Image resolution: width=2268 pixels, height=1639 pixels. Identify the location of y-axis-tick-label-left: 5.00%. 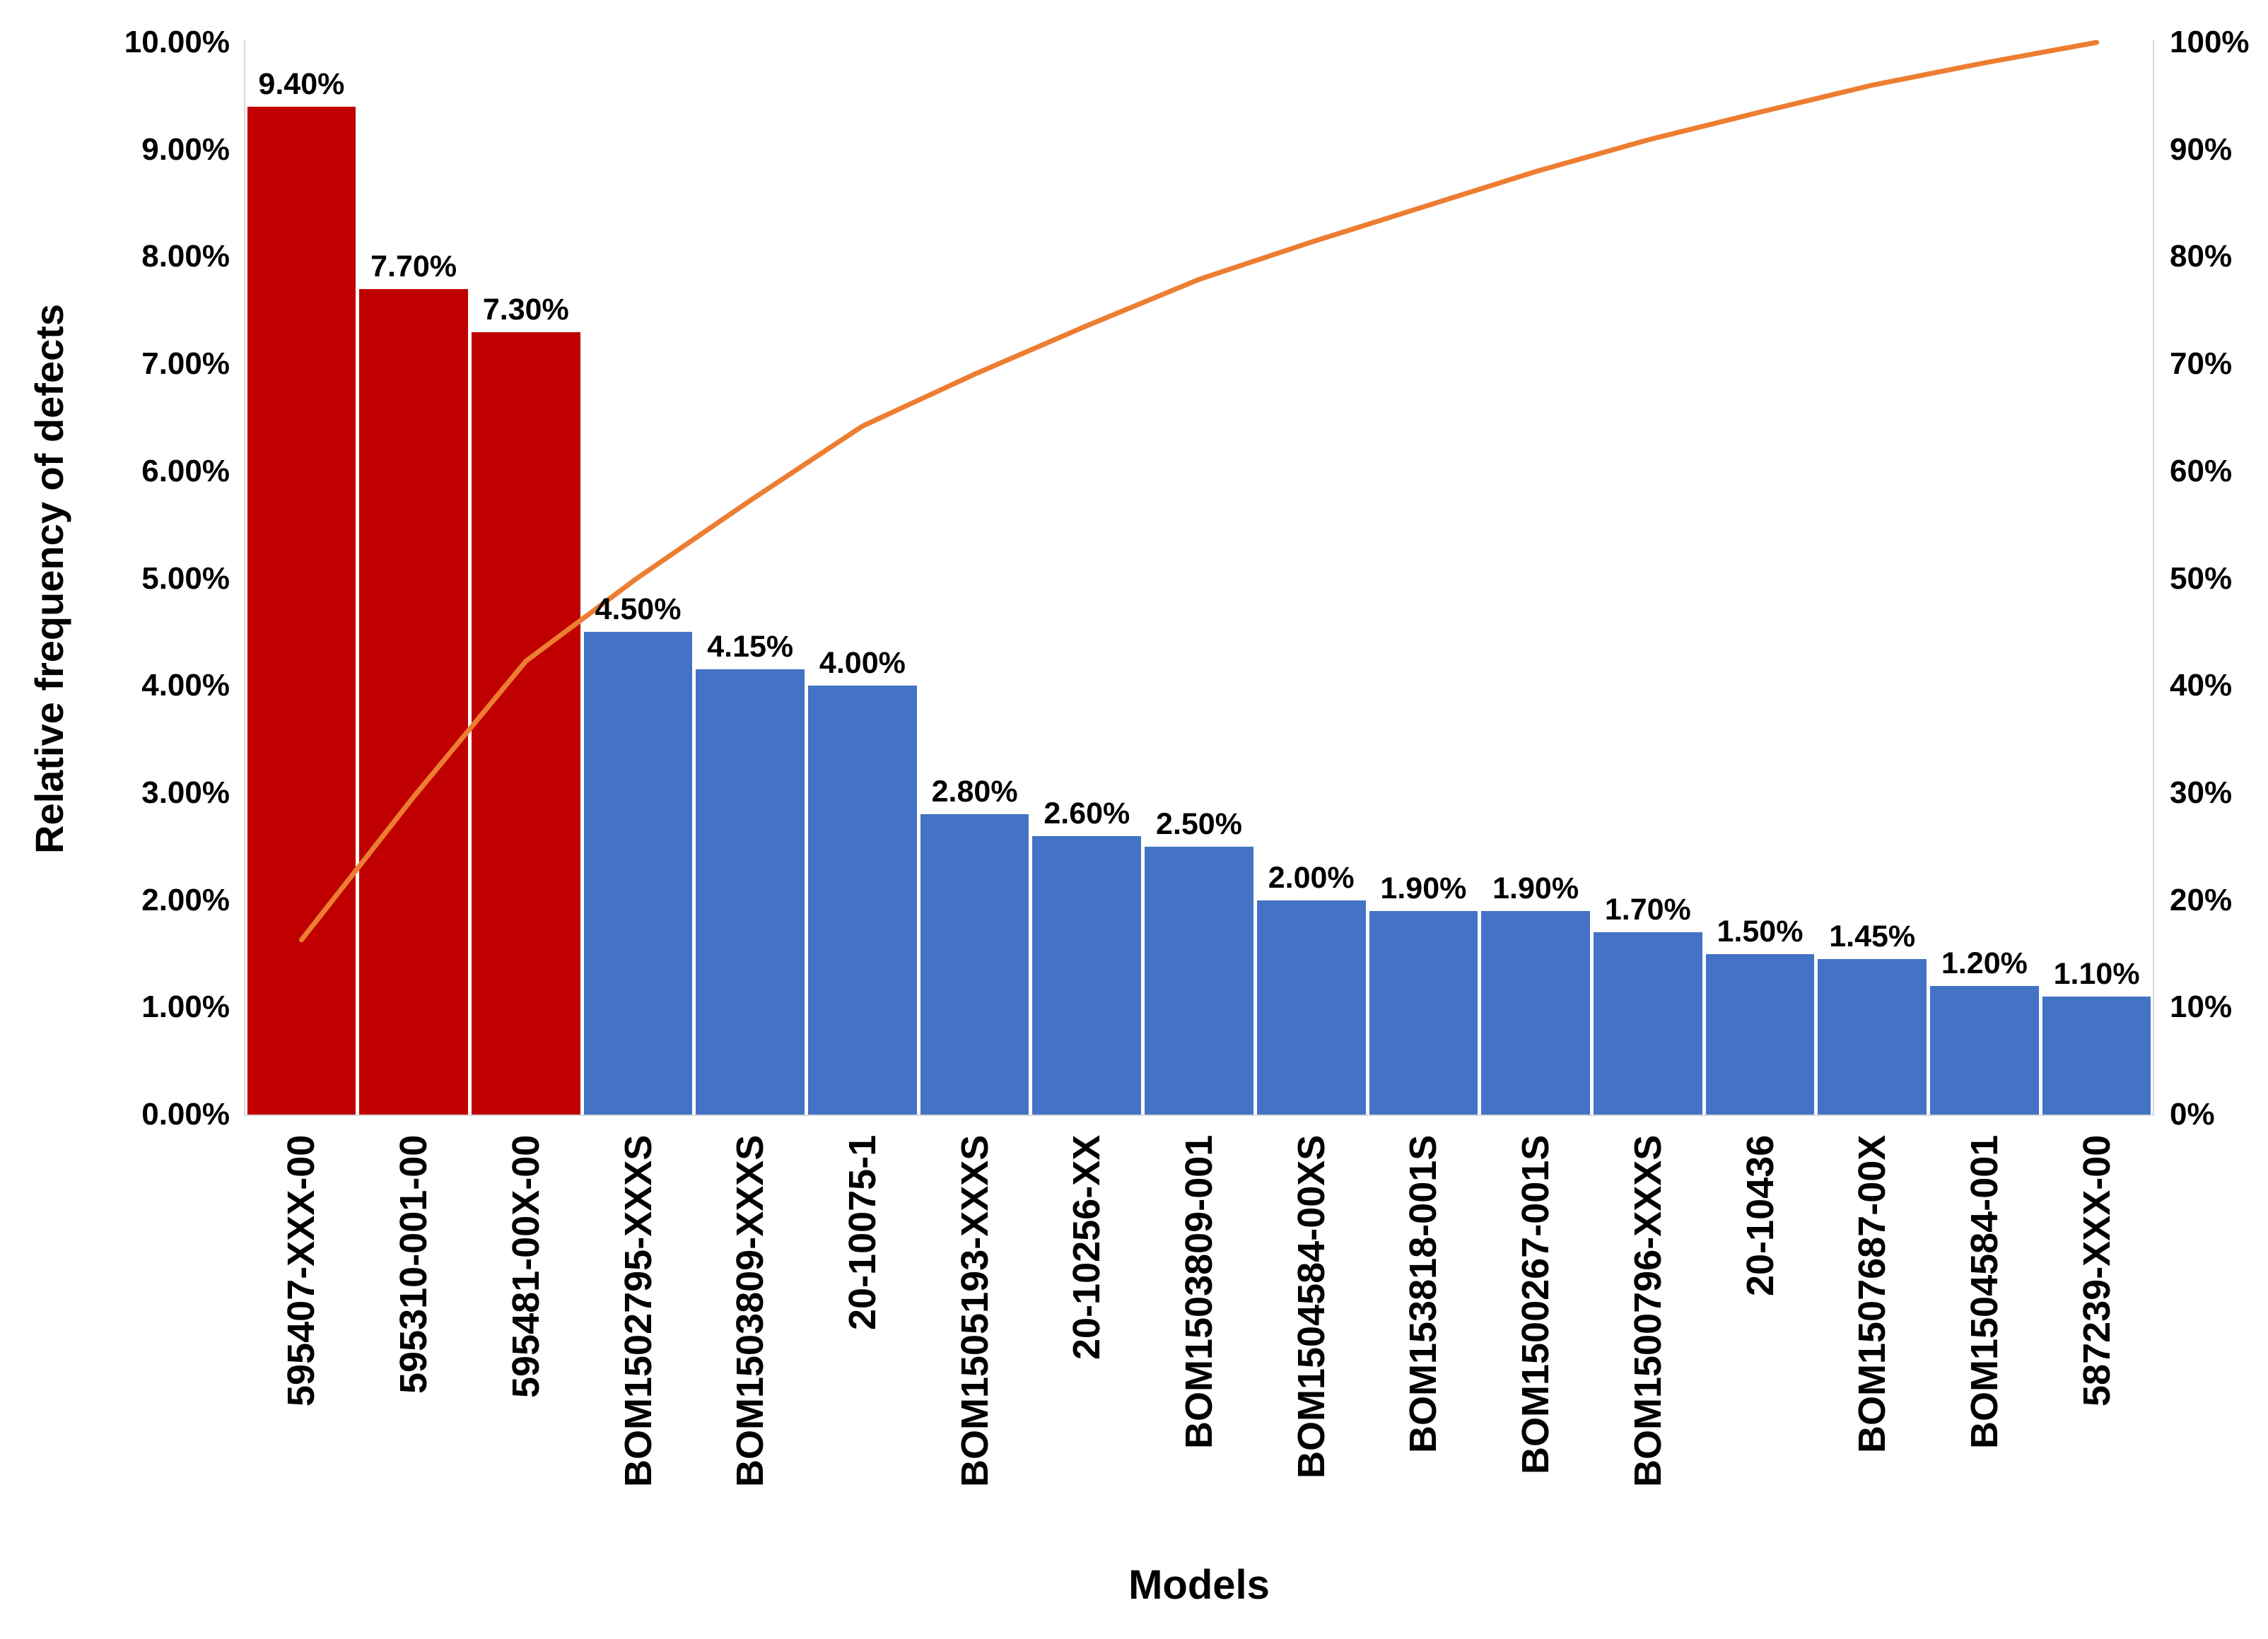
(185, 578).